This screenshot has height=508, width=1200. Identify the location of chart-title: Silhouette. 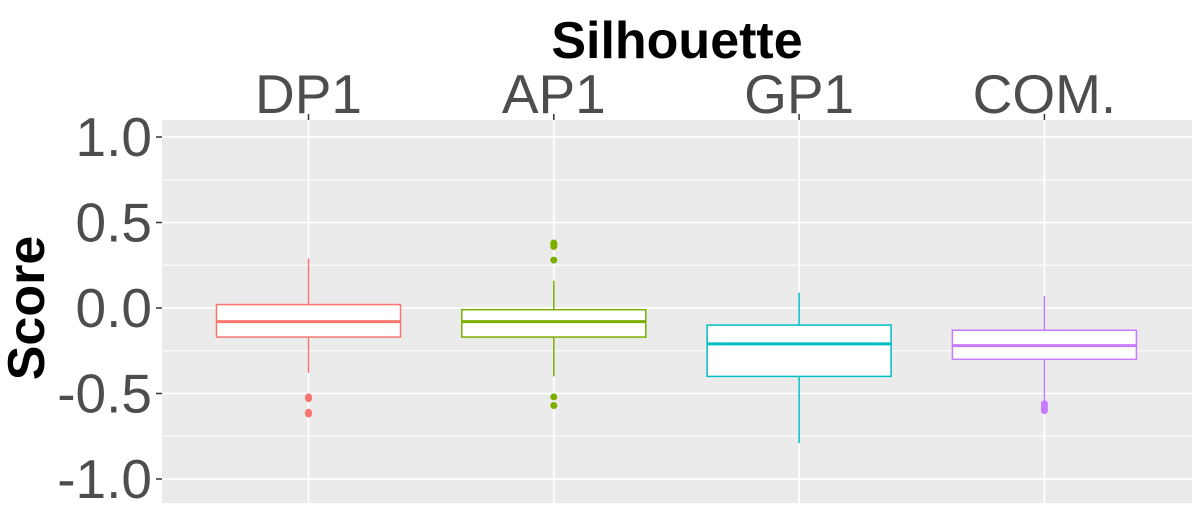
(676, 41).